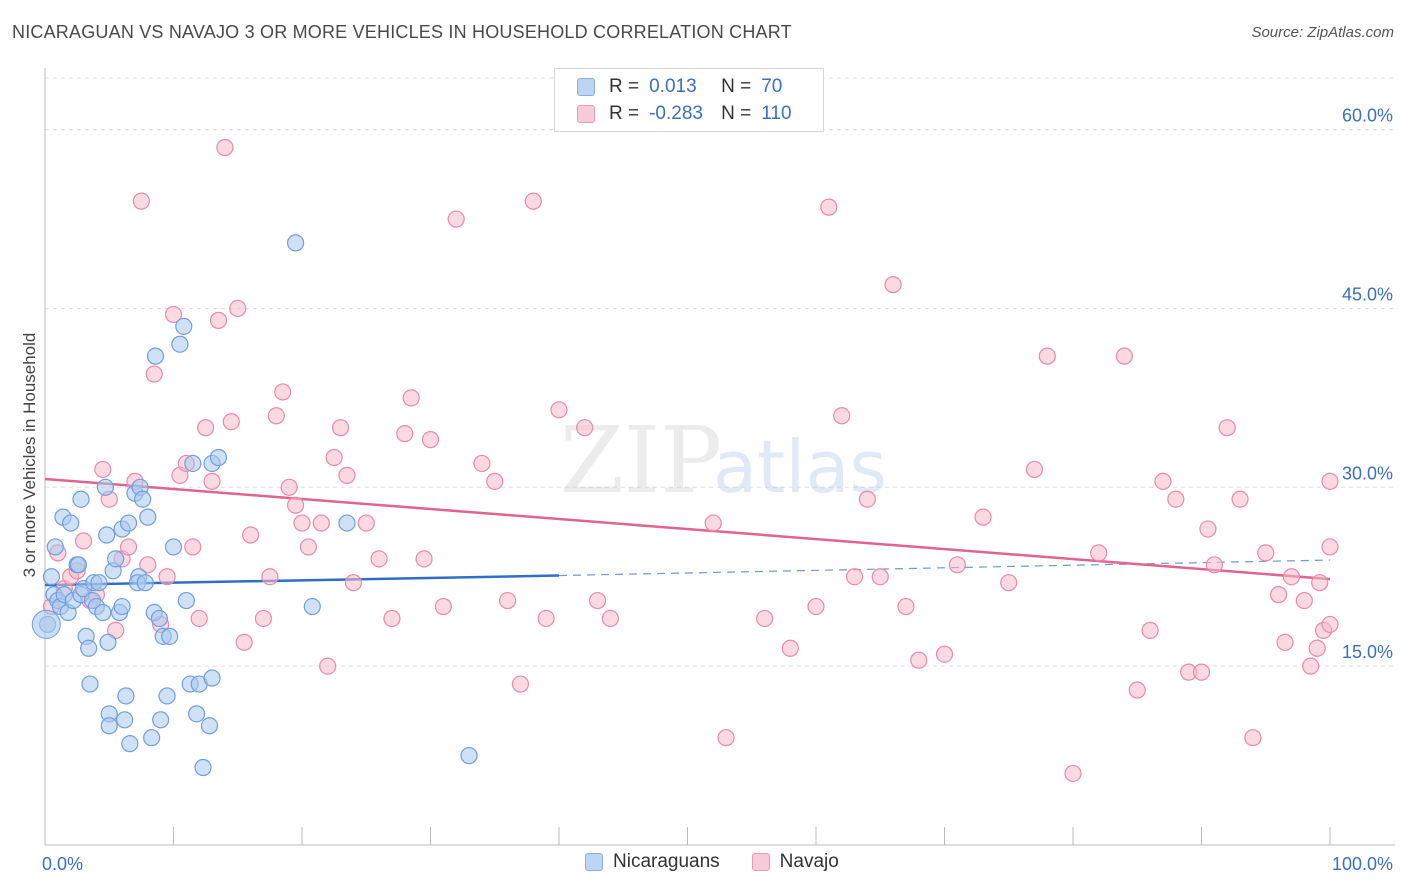  I want to click on legend-swatch-blue, so click(586, 87).